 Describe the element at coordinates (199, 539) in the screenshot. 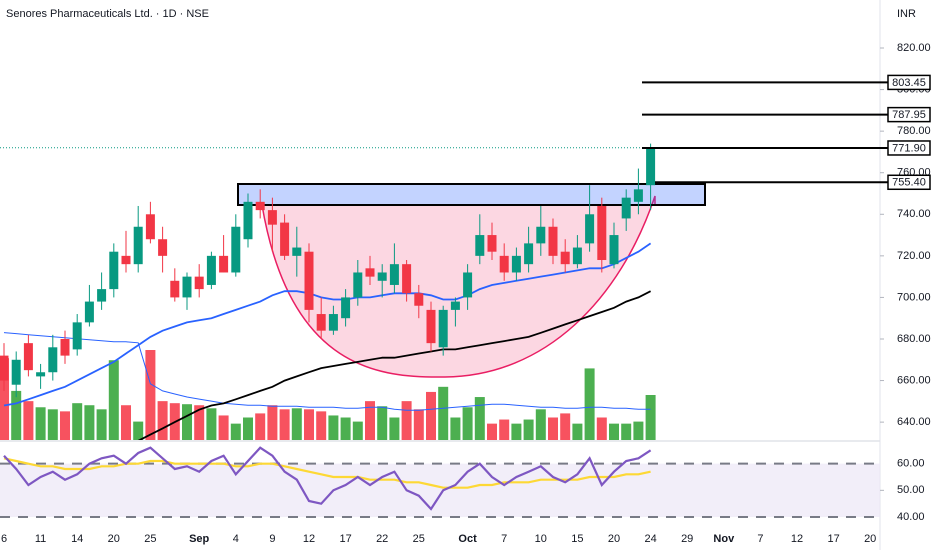

I see `x-tick-label: Sep` at that location.